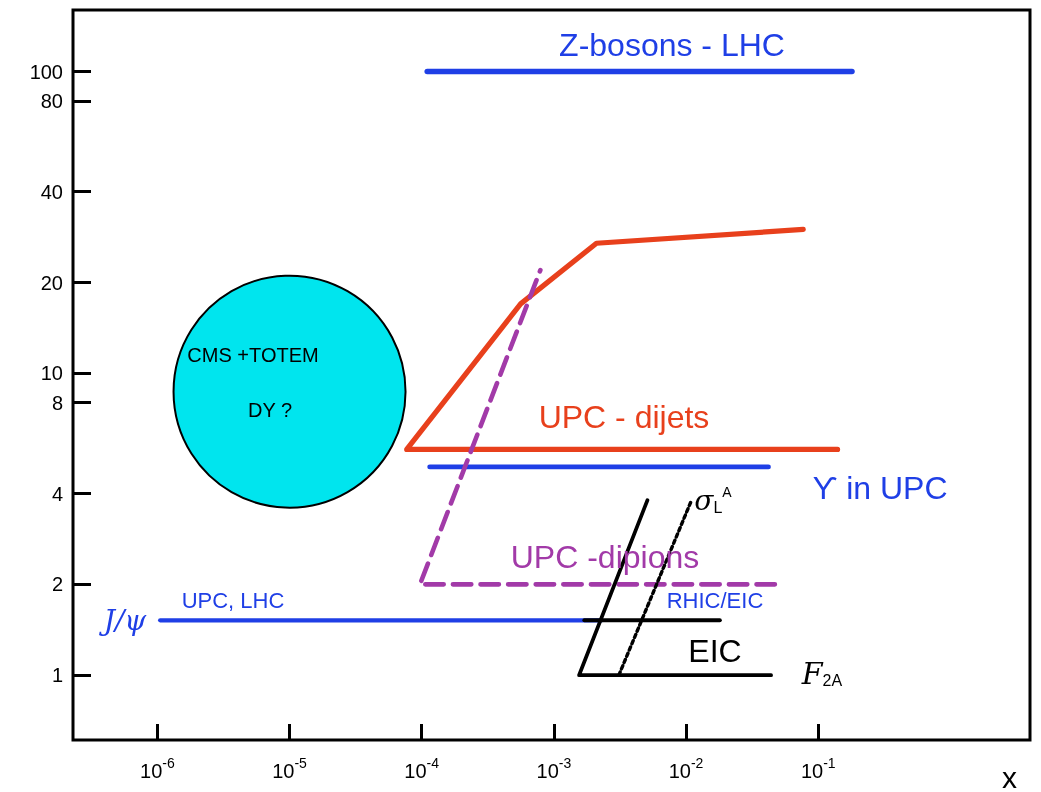  I want to click on annotation: J/ψ, so click(123, 620).